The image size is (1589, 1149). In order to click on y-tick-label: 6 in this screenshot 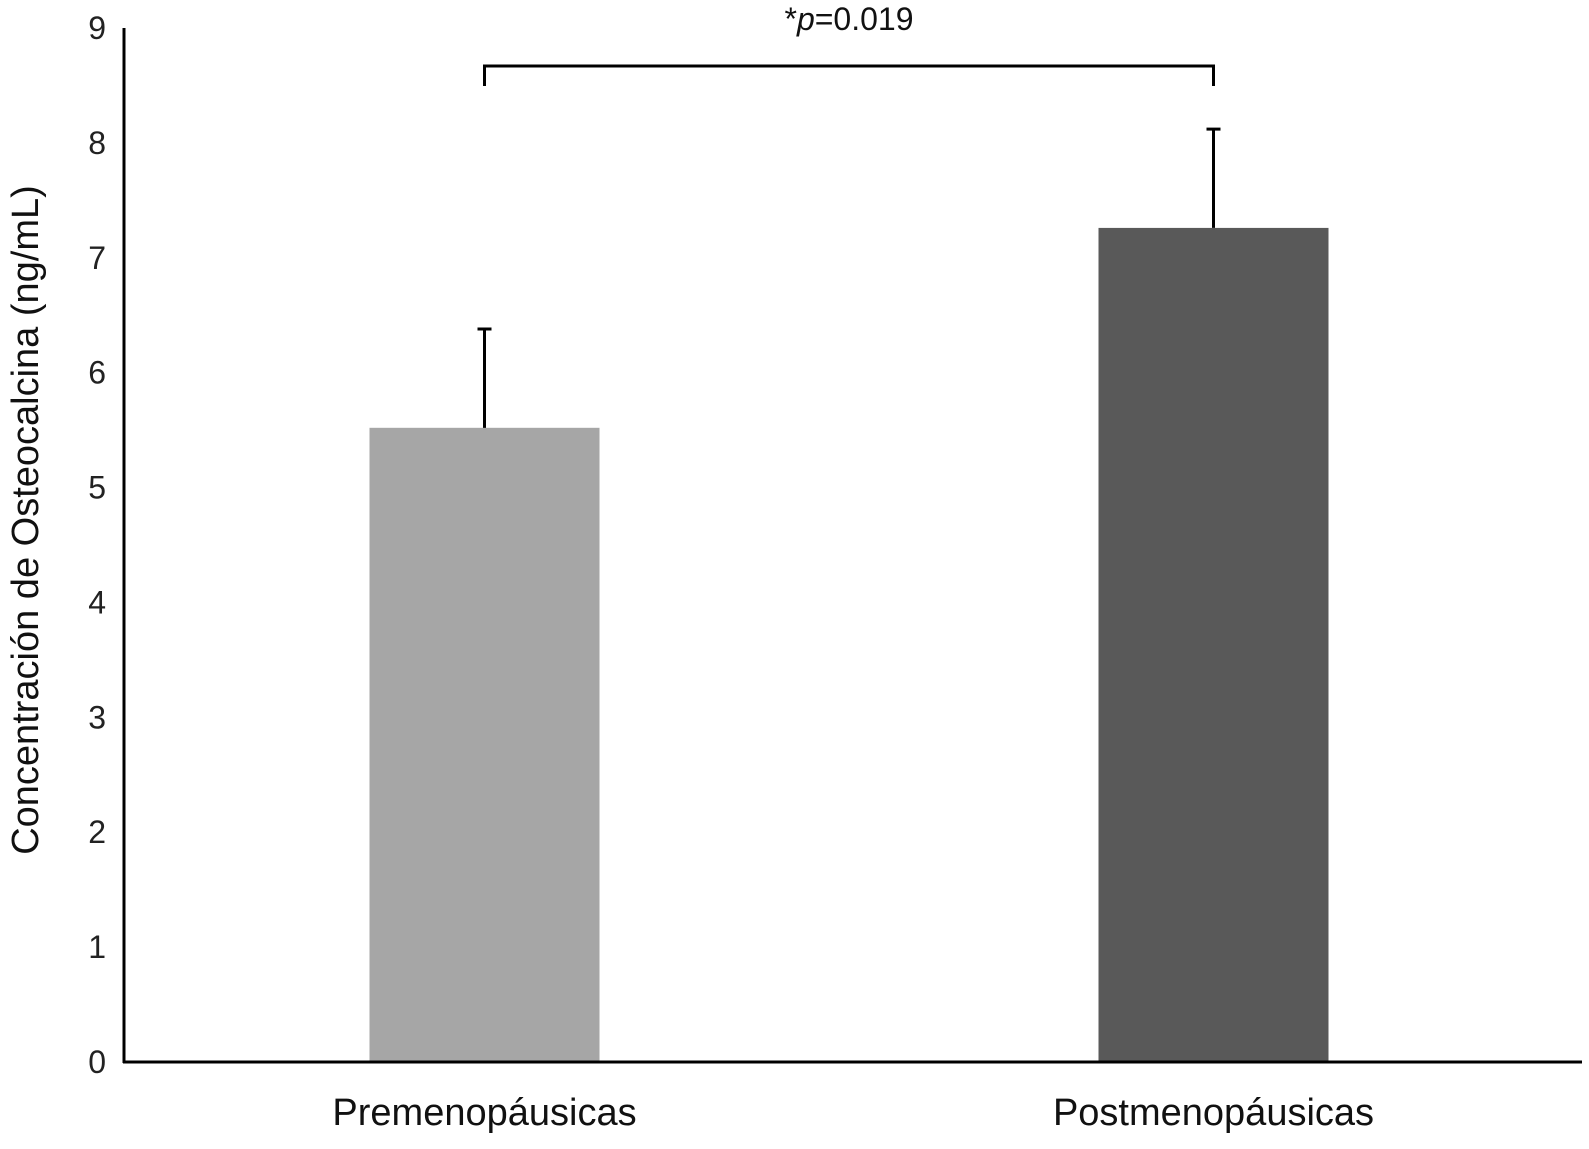, I will do `click(97, 373)`.